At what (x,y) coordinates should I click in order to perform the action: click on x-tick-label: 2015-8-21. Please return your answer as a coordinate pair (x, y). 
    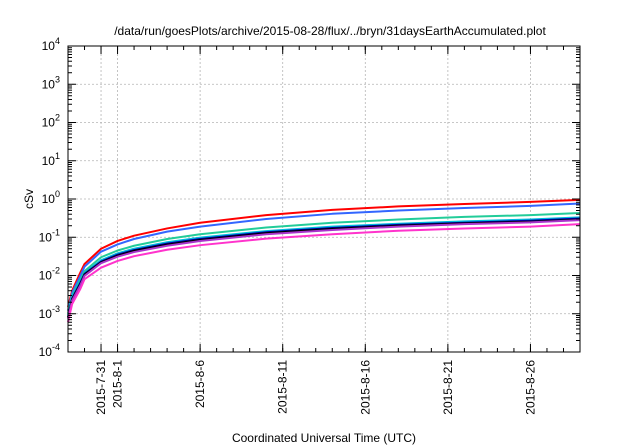
    Looking at the image, I should click on (448, 387).